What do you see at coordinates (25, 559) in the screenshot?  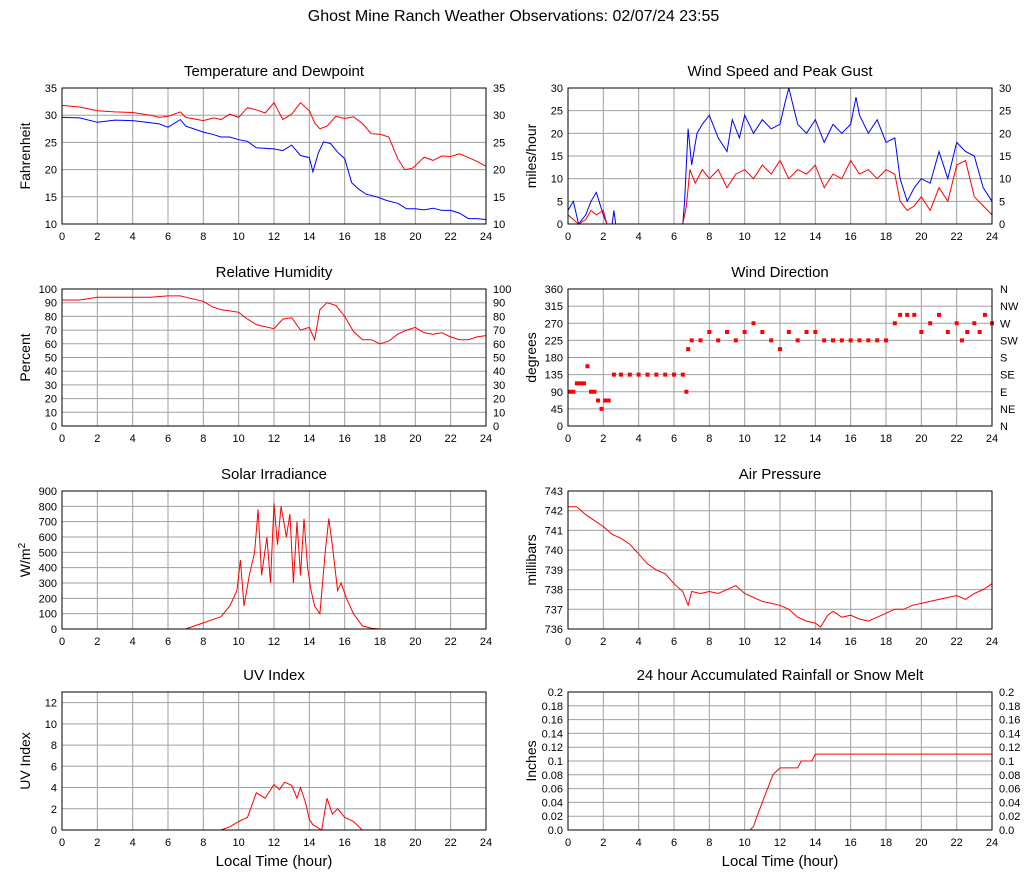 I see `y-axis-label: W/m2` at bounding box center [25, 559].